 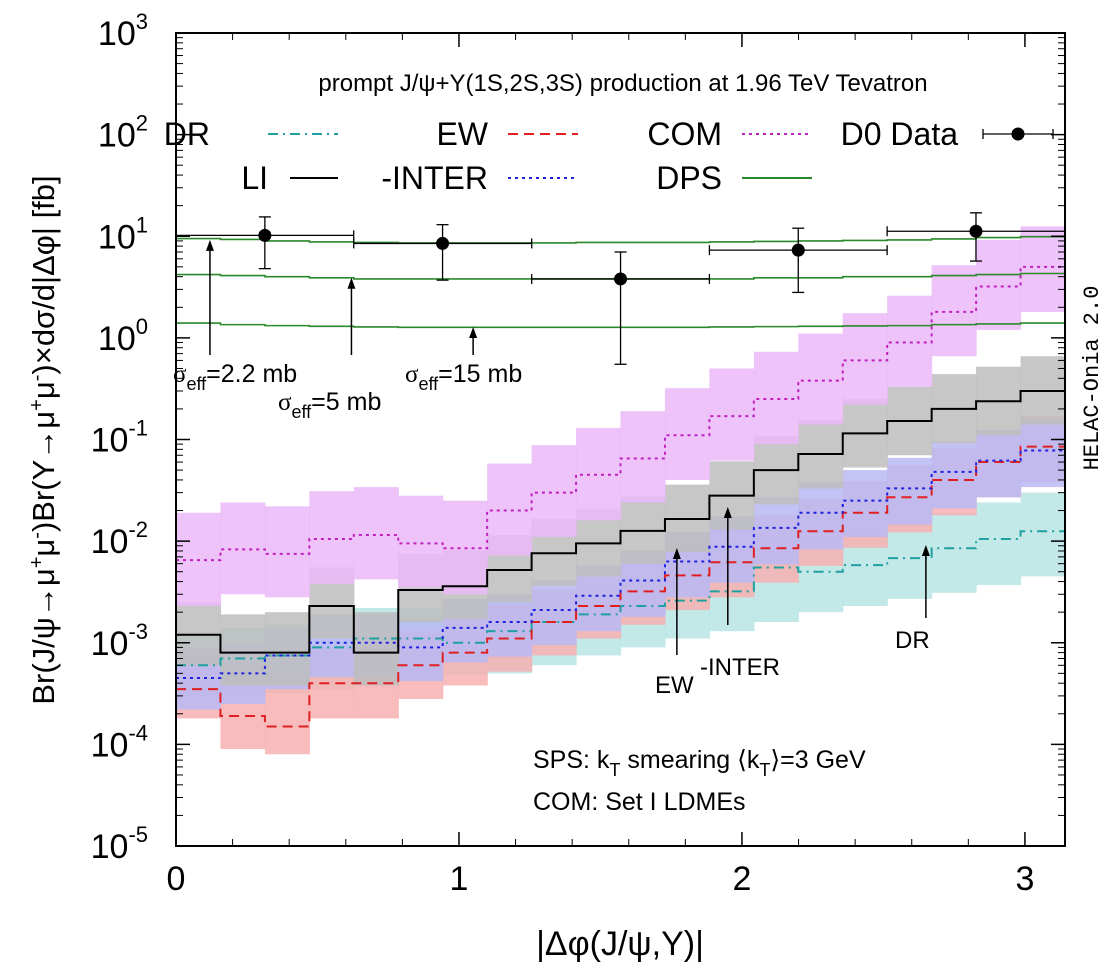 I want to click on series-dr-line, so click(x=620, y=598).